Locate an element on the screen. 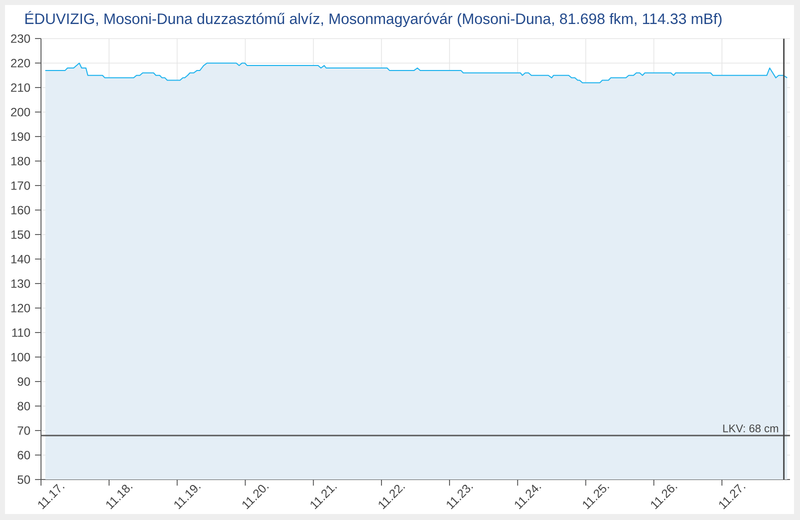 This screenshot has width=800, height=520. y-tick-label: 130 is located at coordinates (20, 283).